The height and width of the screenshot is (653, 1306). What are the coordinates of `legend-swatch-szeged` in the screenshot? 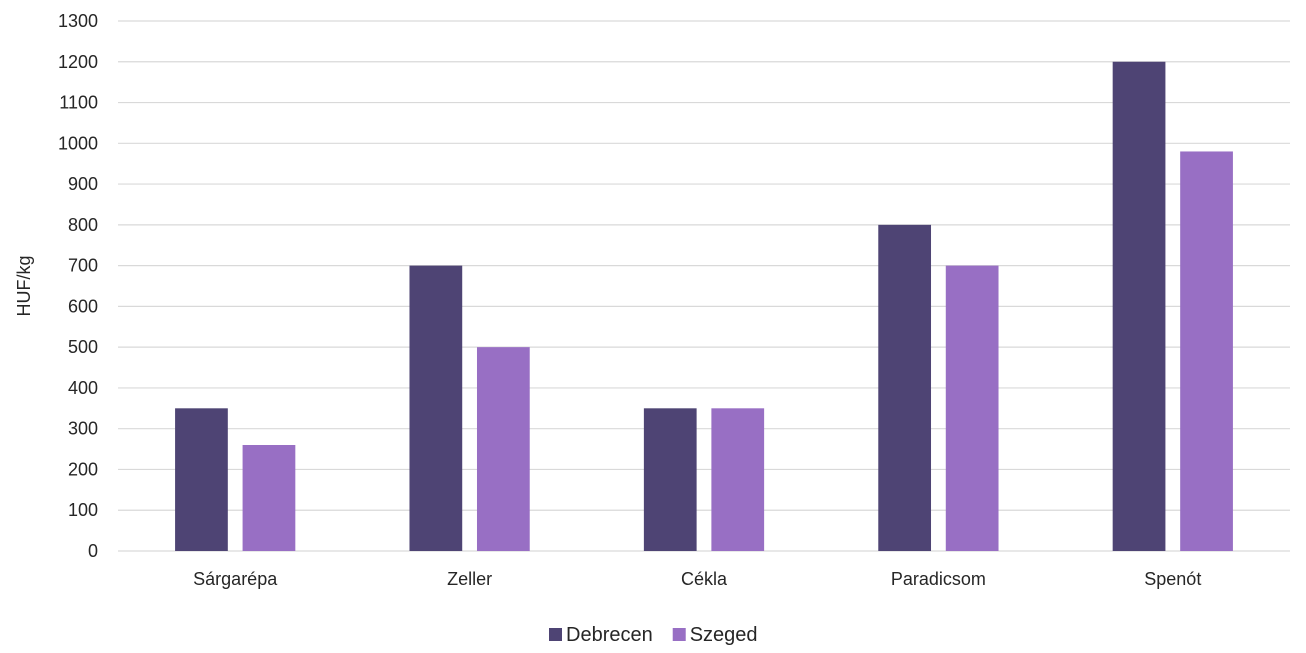 It's located at (679, 634).